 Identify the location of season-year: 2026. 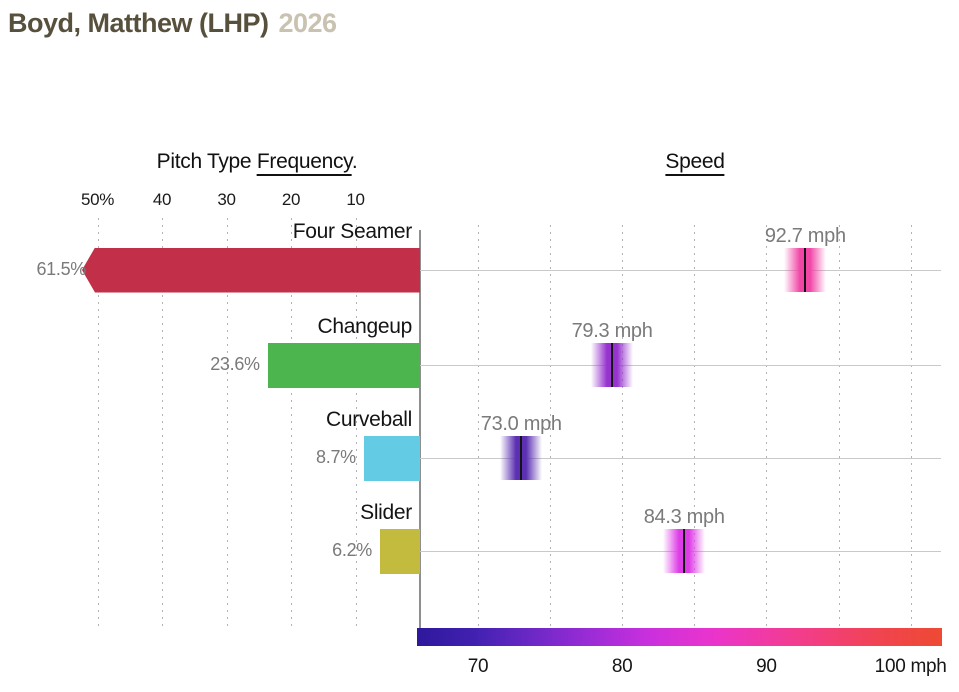
(308, 23).